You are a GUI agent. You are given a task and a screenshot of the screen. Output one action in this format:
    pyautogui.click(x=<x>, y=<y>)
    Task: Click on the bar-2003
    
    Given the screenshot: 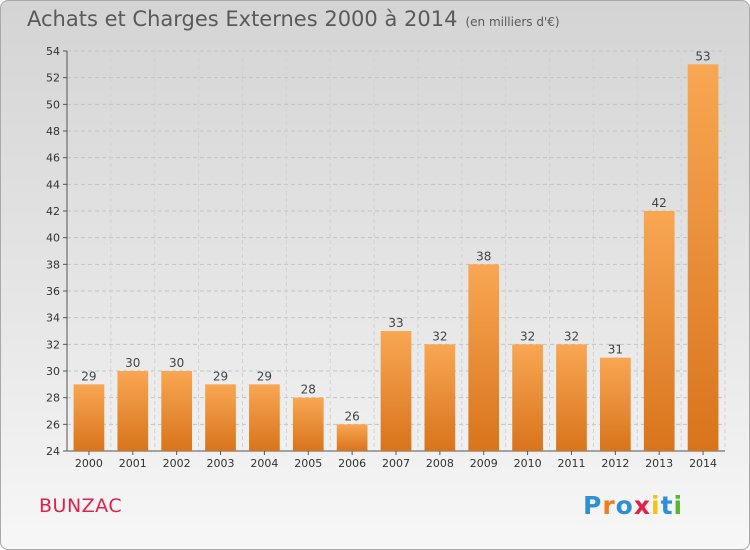 What is the action you would take?
    pyautogui.click(x=220, y=417)
    